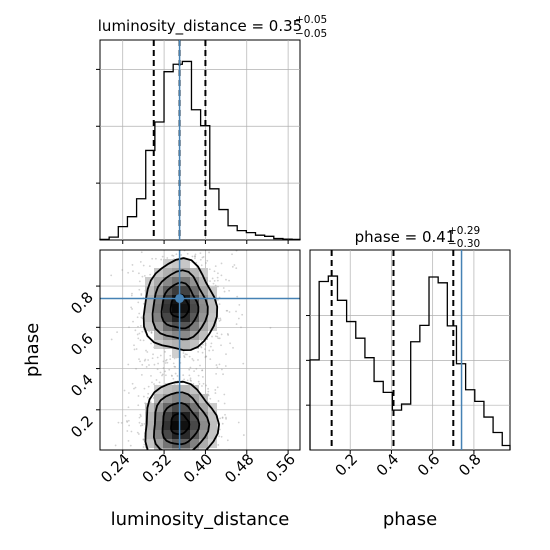 This screenshot has height=550, width=550. I want to click on hist-a-title-upper: +0.05, so click(311, 20).